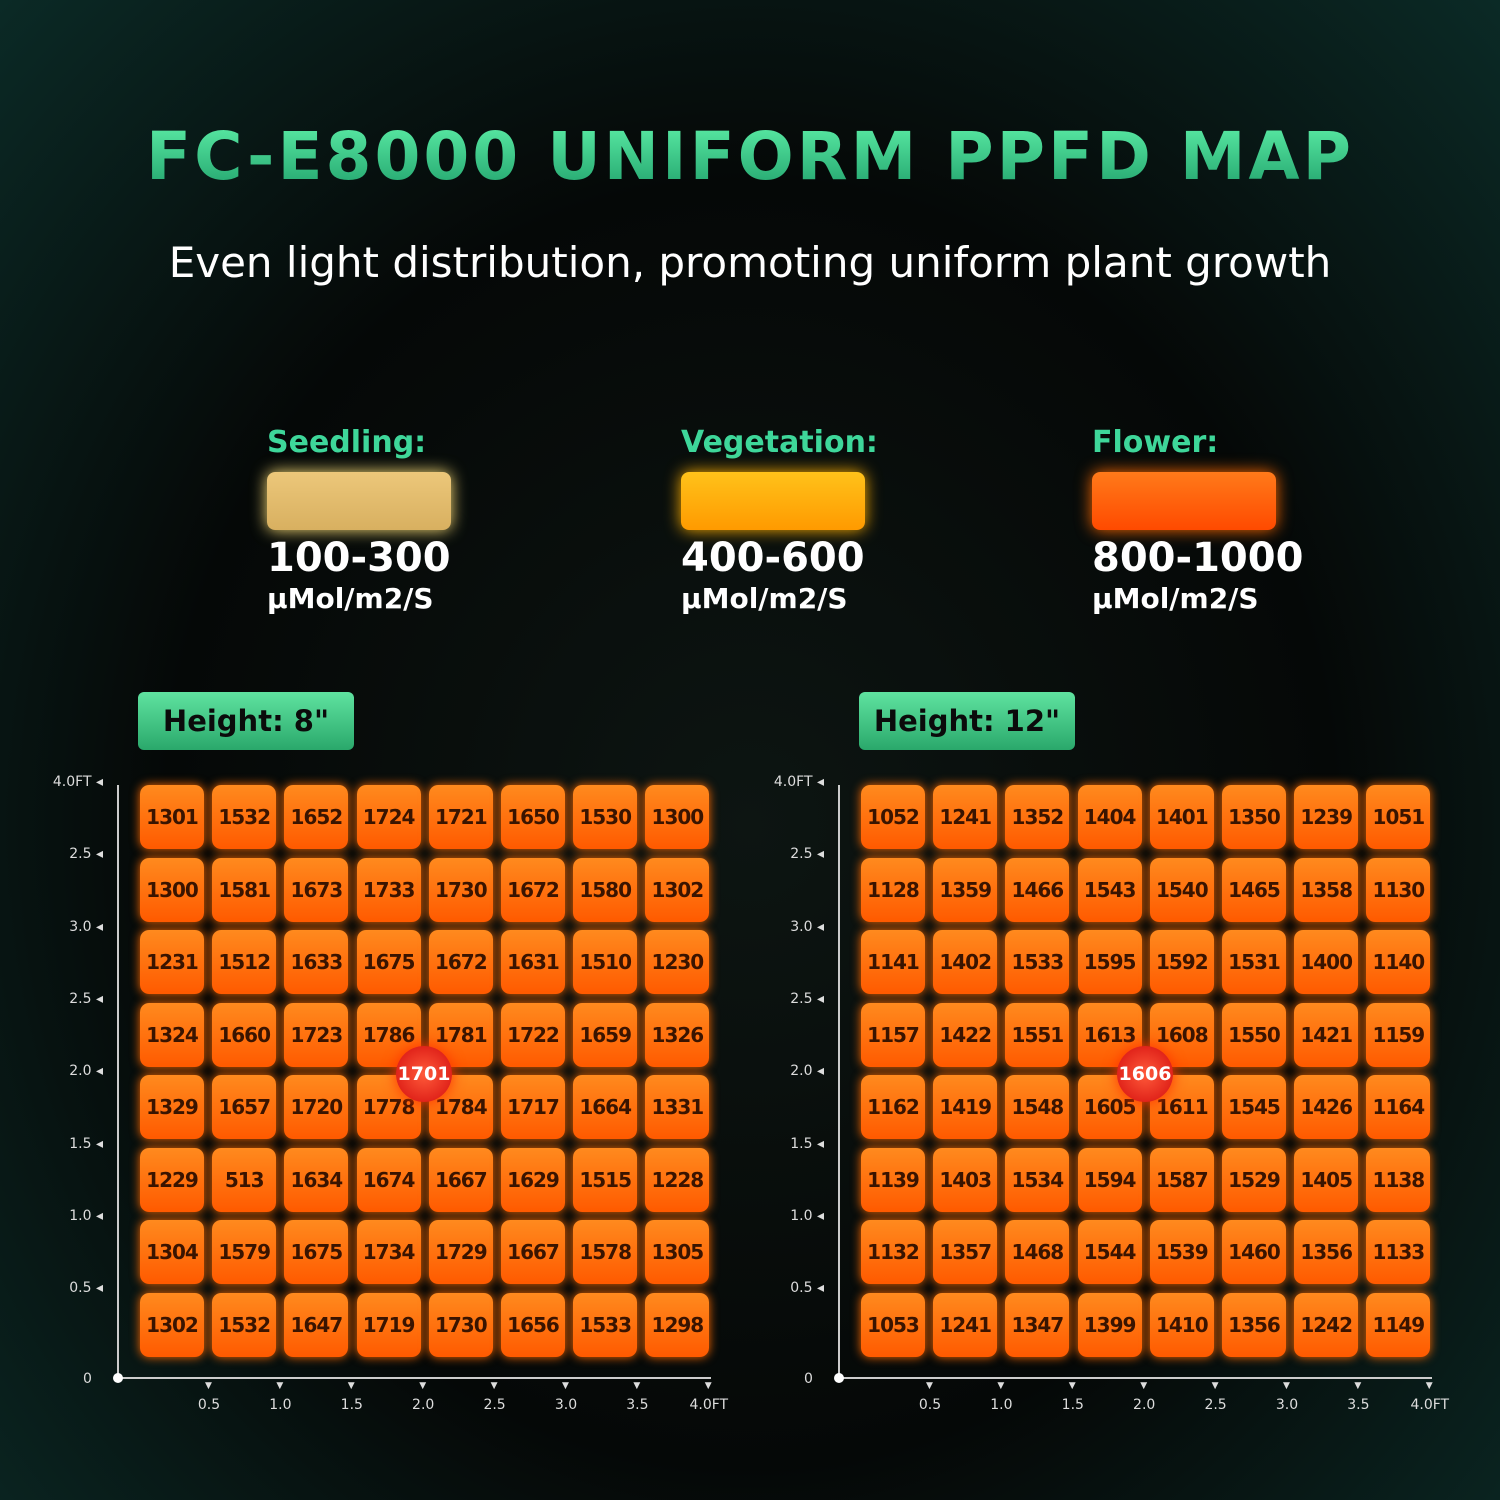 The width and height of the screenshot is (1500, 1500). What do you see at coordinates (424, 1074) in the screenshot?
I see `center-average: 1701` at bounding box center [424, 1074].